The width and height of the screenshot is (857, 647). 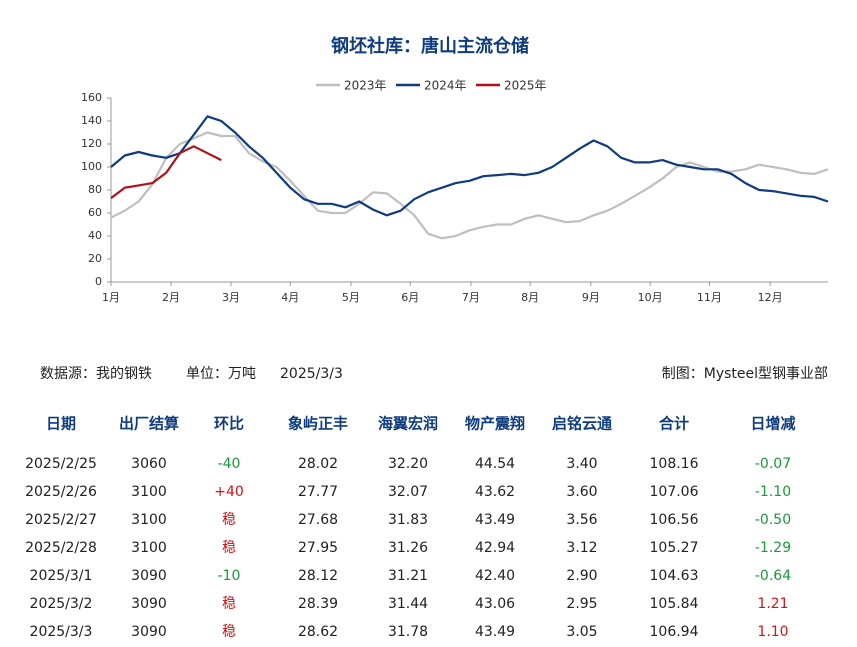 I want to click on x-tick-label: 5月, so click(x=351, y=297).